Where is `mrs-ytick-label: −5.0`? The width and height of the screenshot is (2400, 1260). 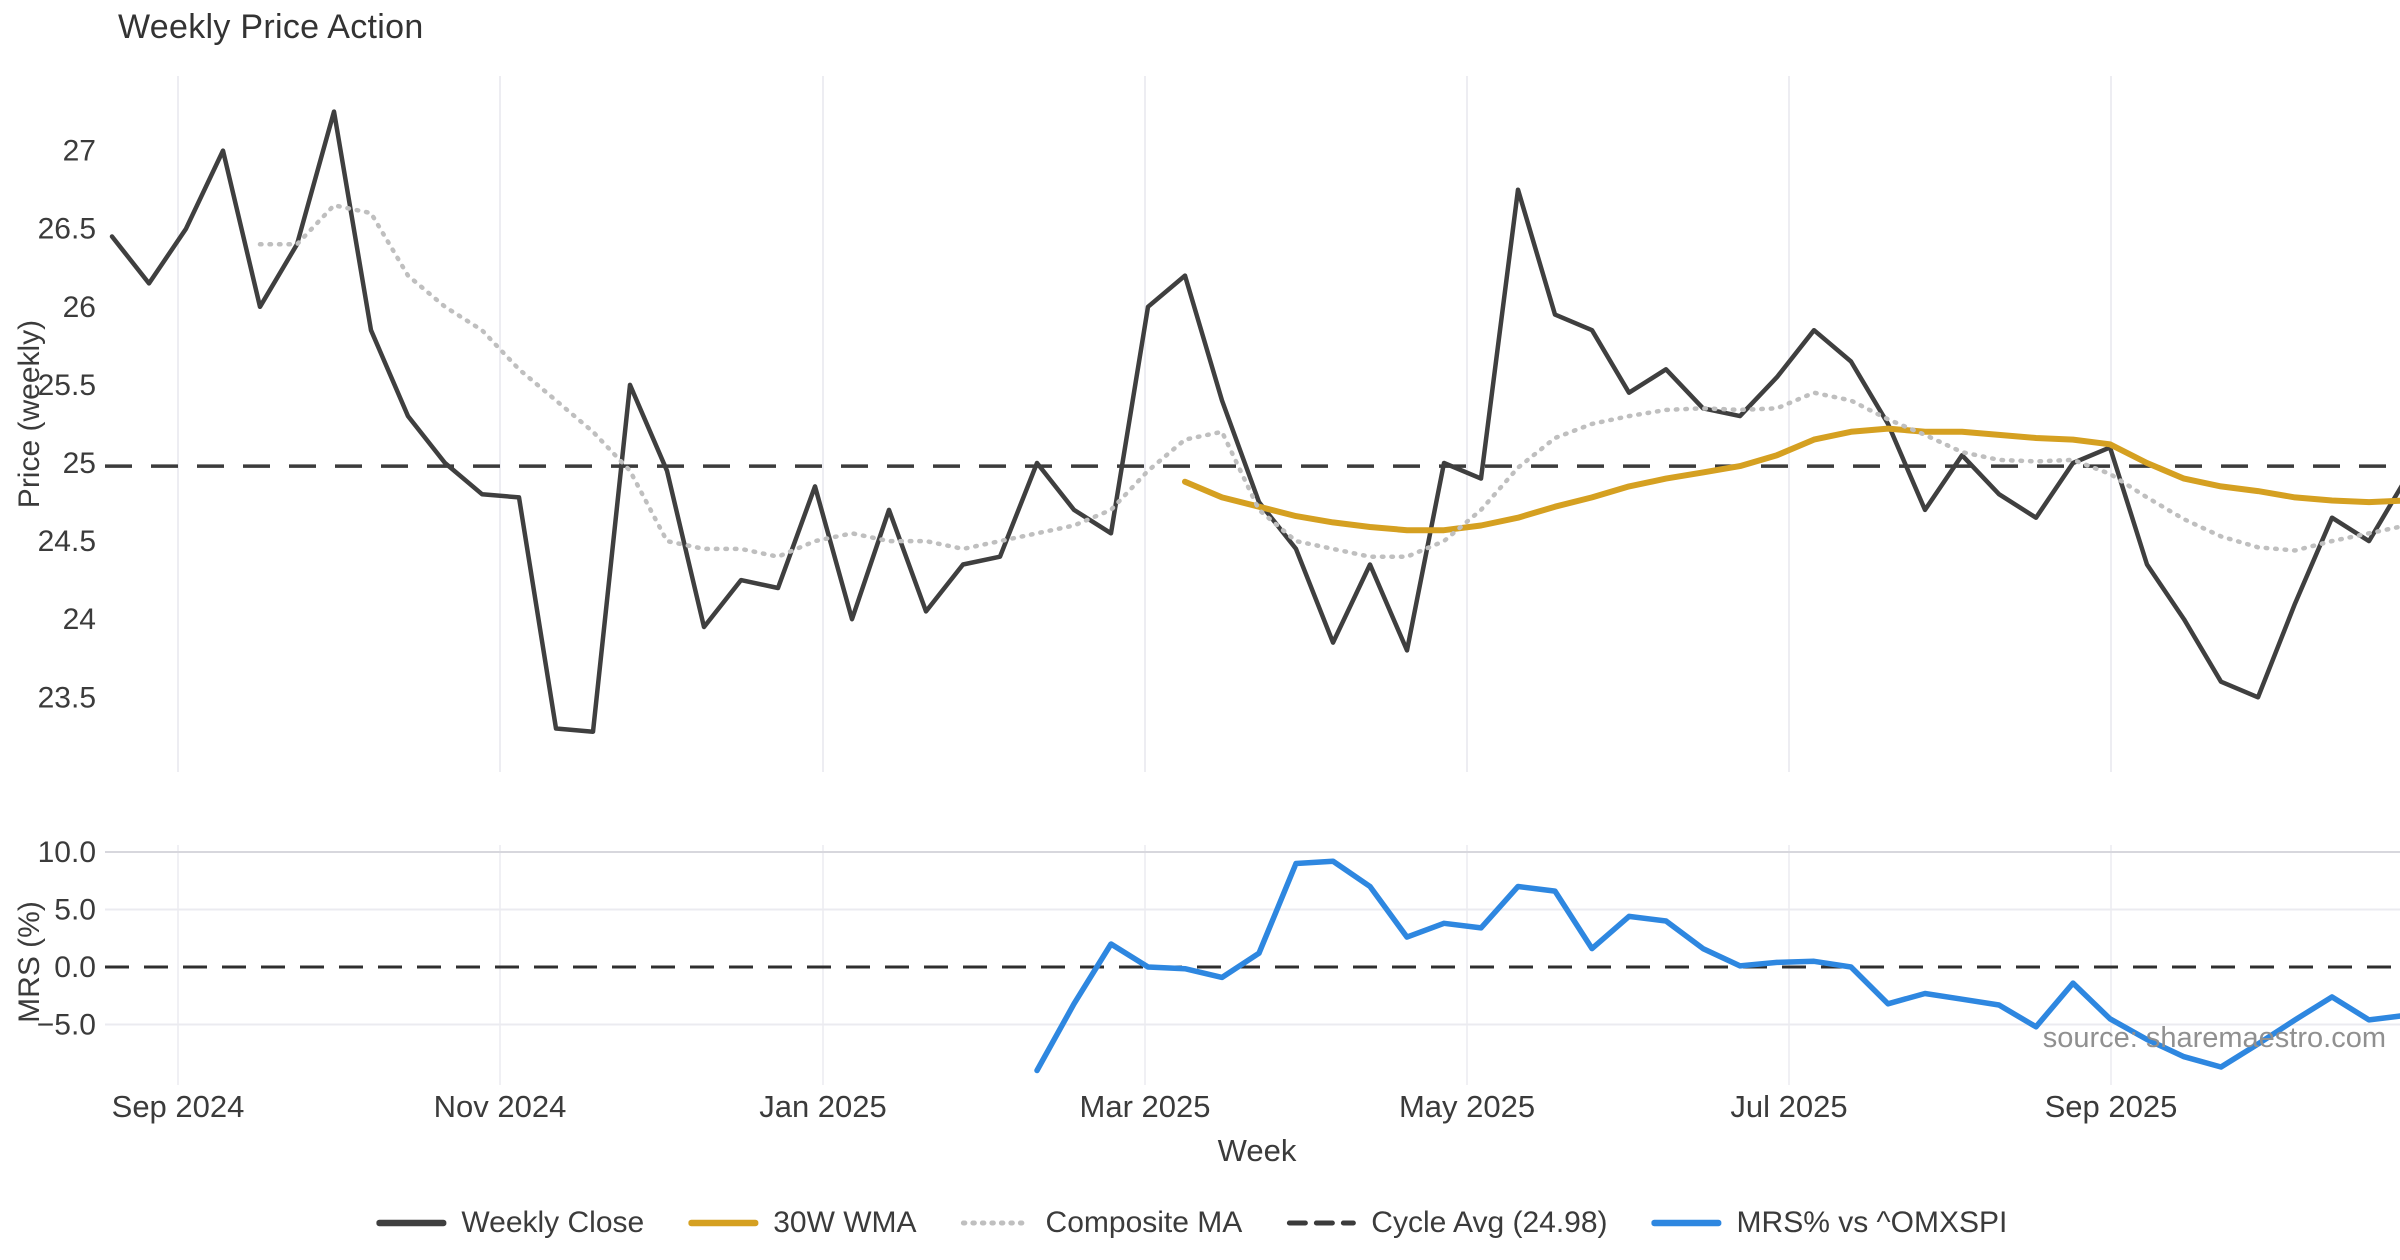
mrs-ytick-label: −5.0 is located at coordinates (66, 1025).